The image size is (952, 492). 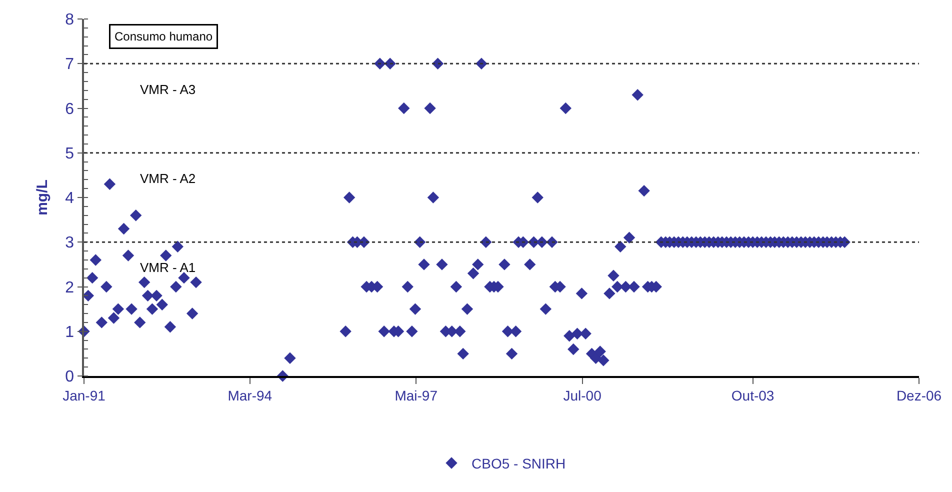 I want to click on y-tick-label: 5, so click(x=69, y=153).